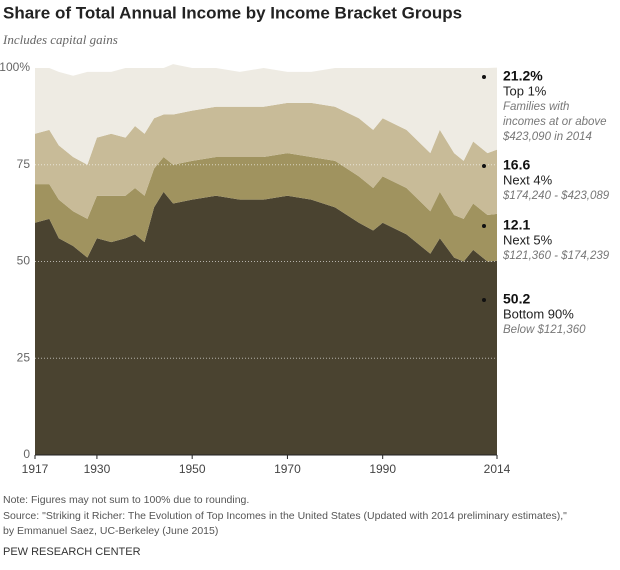  What do you see at coordinates (24, 164) in the screenshot?
I see `y-tick-label: 75` at bounding box center [24, 164].